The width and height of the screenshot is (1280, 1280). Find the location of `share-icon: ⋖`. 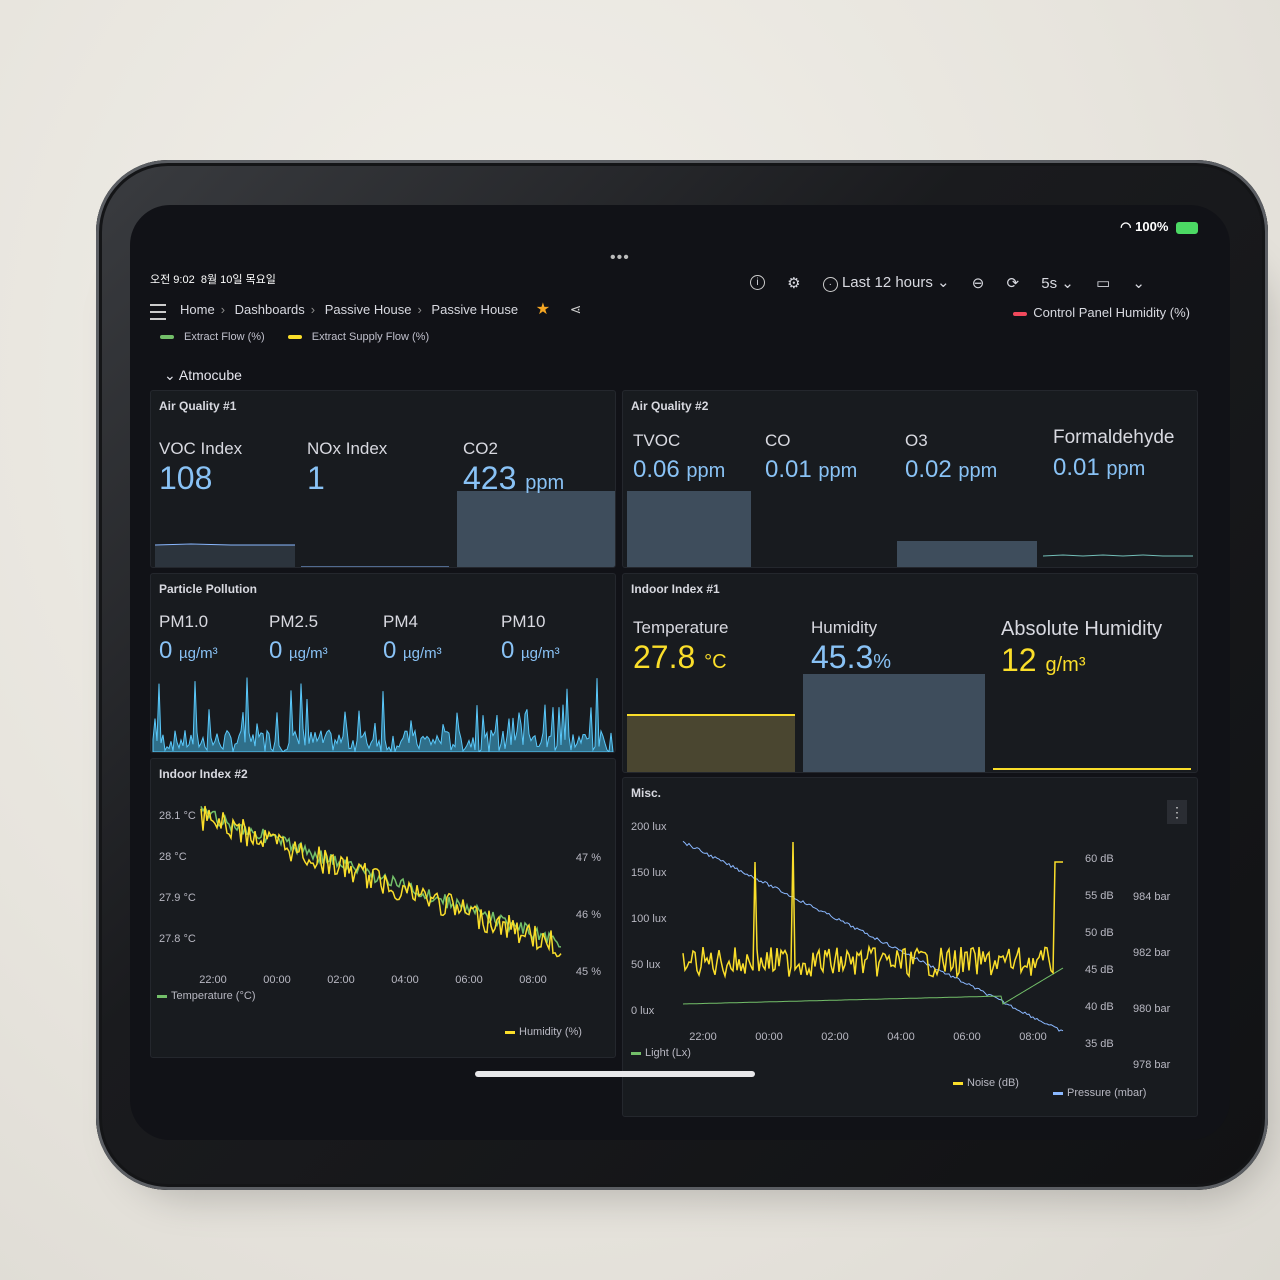

share-icon: ⋖ is located at coordinates (575, 309).